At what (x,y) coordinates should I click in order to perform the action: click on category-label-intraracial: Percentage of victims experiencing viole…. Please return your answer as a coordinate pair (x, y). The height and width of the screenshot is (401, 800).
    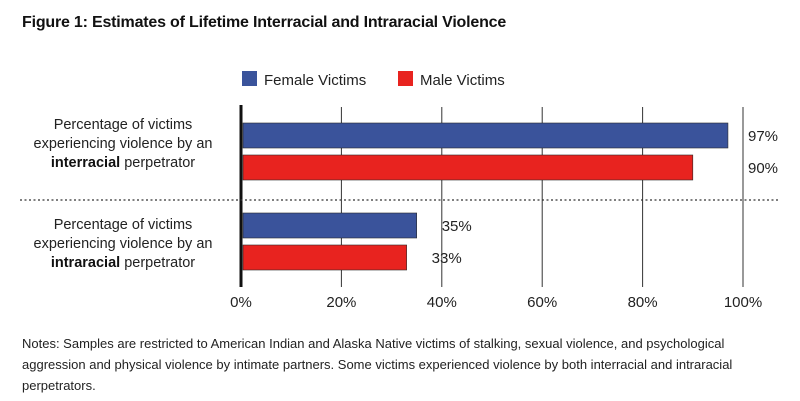
    Looking at the image, I should click on (123, 244).